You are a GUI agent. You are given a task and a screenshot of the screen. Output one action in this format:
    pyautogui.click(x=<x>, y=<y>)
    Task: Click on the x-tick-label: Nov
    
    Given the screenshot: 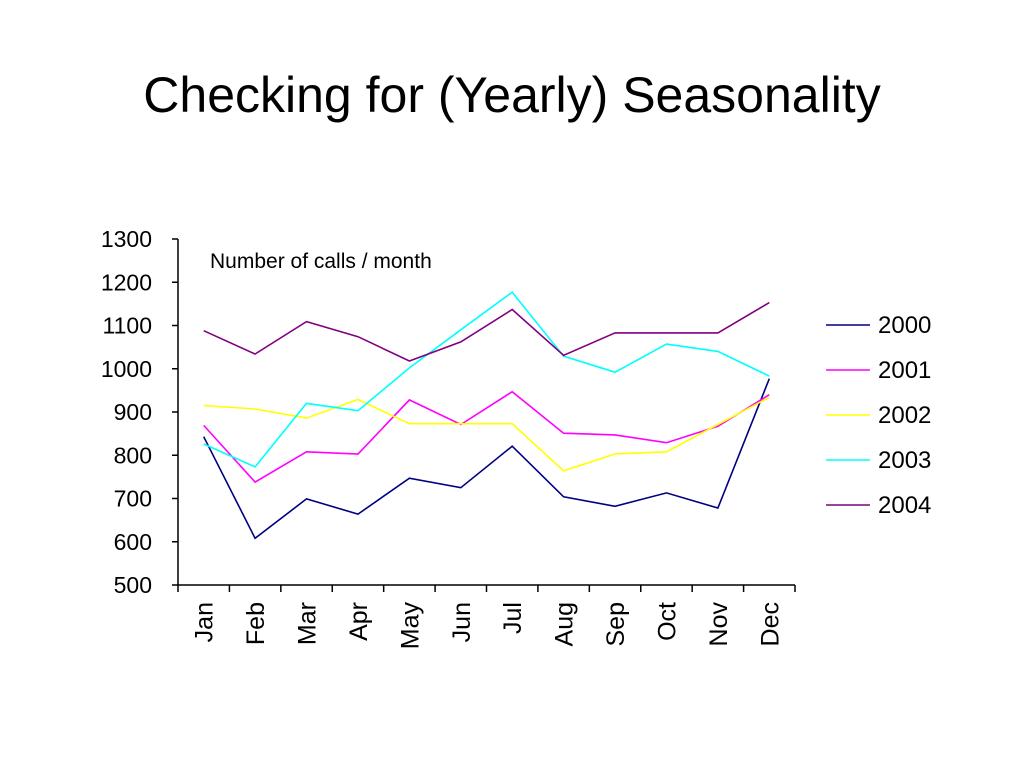 What is the action you would take?
    pyautogui.click(x=719, y=624)
    